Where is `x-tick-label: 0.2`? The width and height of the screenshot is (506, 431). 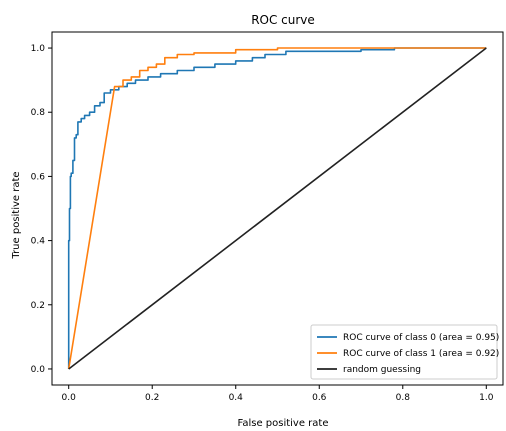 x-tick-label: 0.2 is located at coordinates (152, 398).